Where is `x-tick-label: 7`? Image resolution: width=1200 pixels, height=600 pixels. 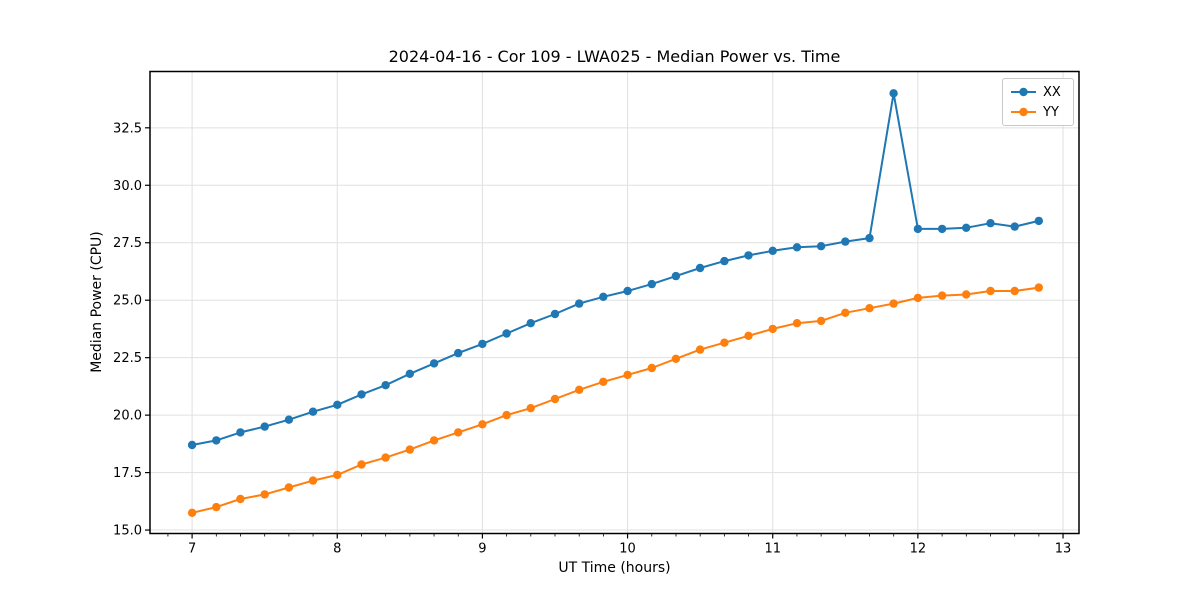
x-tick-label: 7 is located at coordinates (192, 549).